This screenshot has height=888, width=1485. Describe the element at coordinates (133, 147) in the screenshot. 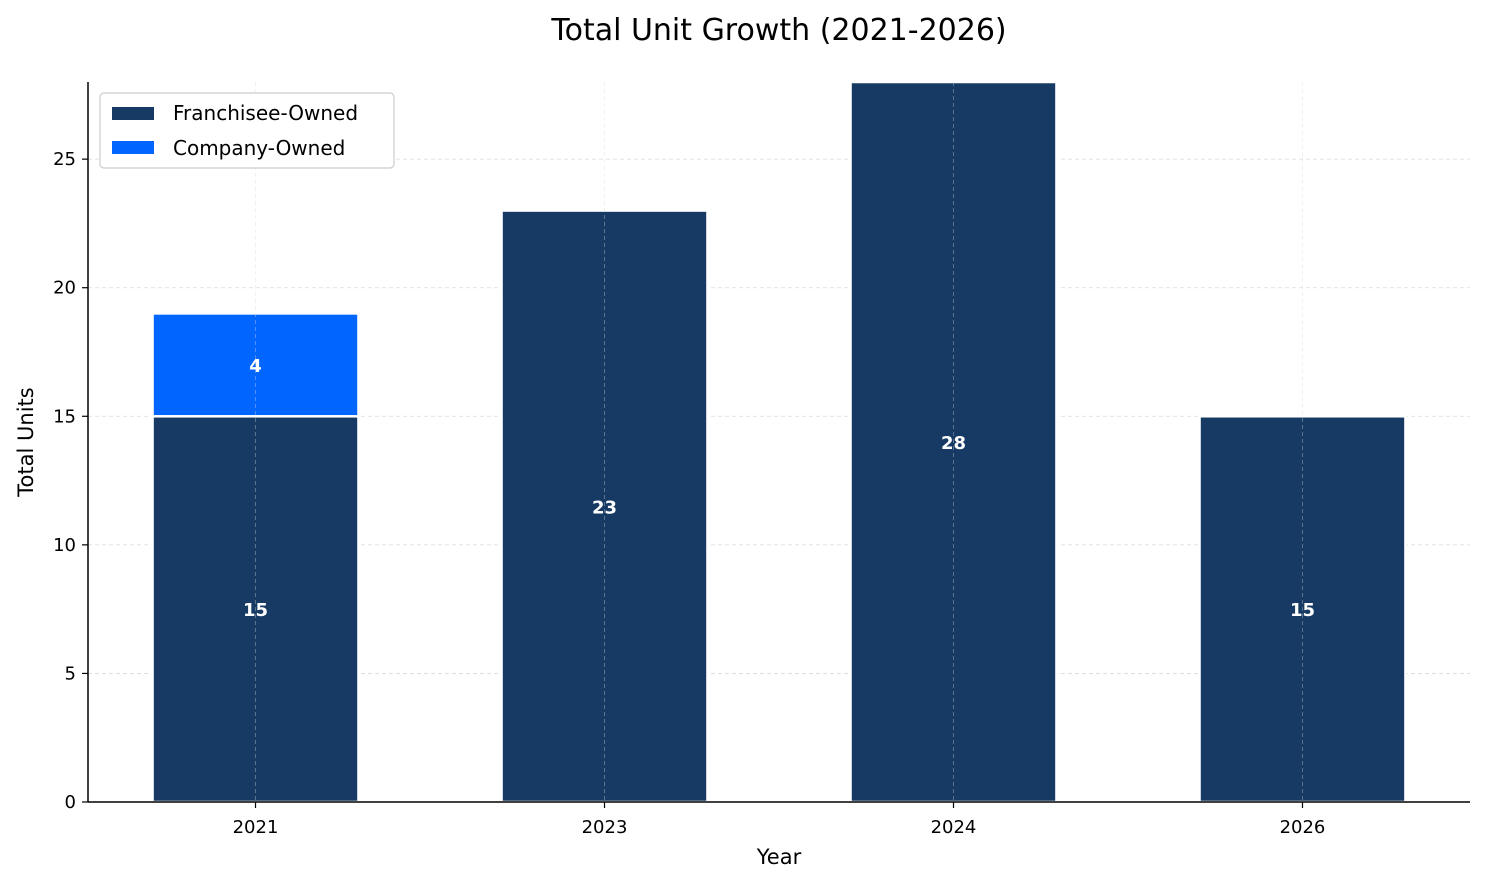

I see `legend-swatch-company` at that location.